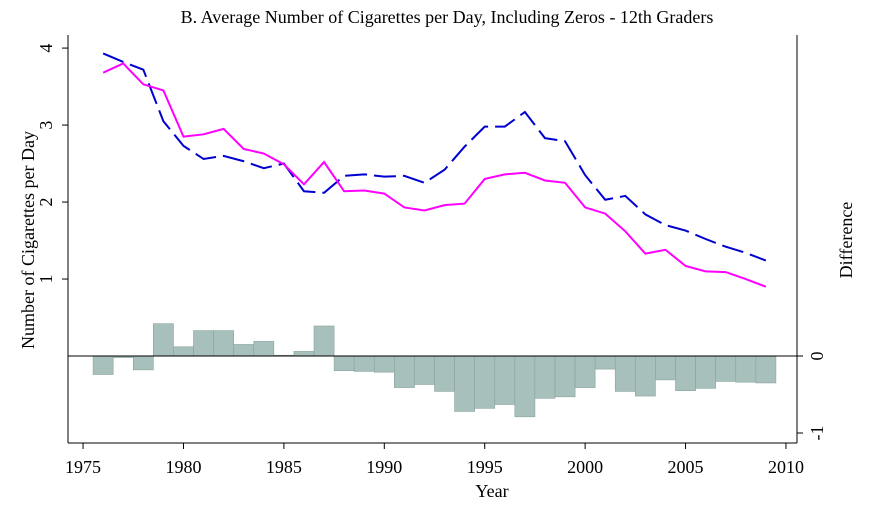 This screenshot has height=509, width=881. Describe the element at coordinates (284, 467) in the screenshot. I see `x-tick-label: 1985` at that location.